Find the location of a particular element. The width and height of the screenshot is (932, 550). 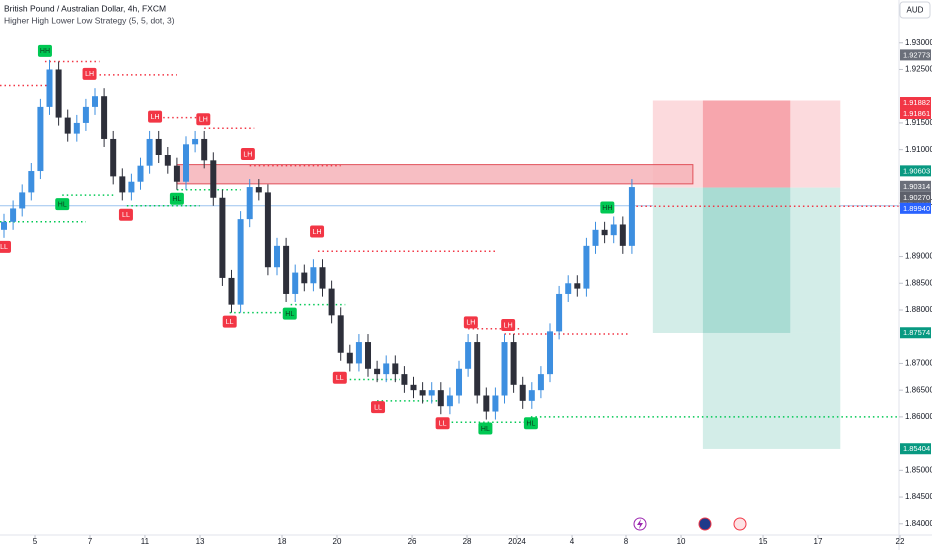

x-tick-label: 13 is located at coordinates (200, 541).